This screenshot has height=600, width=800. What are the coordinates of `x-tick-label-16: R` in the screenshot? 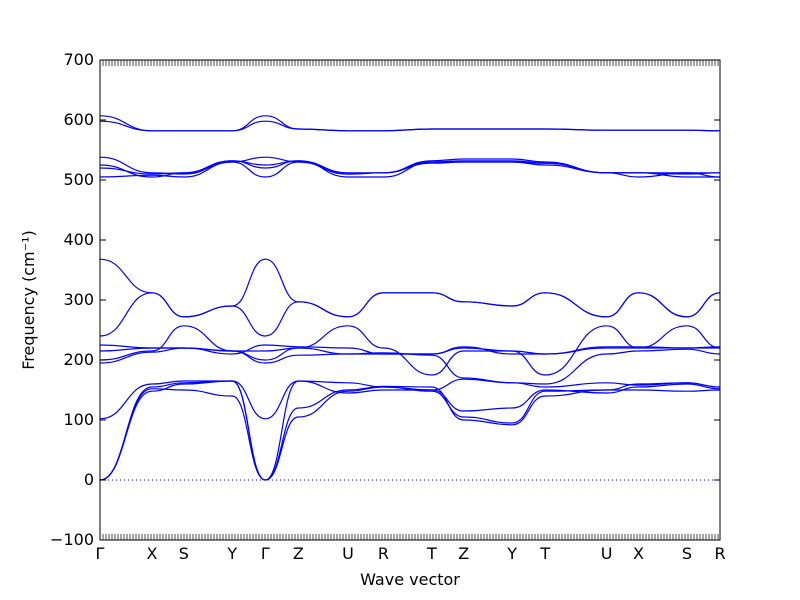 It's located at (719, 553).